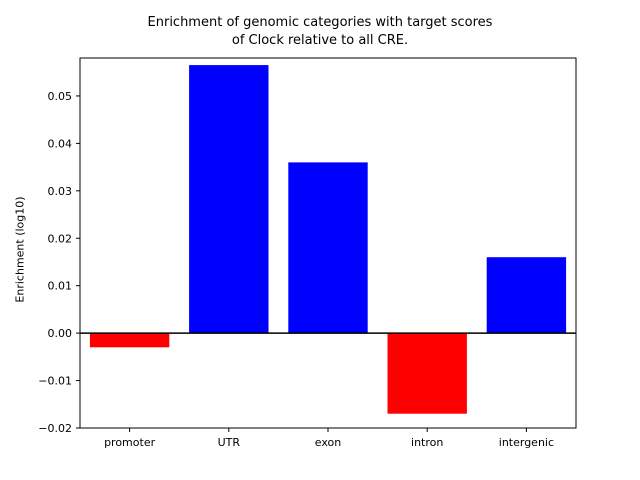  What do you see at coordinates (526, 295) in the screenshot?
I see `bar-intergenic` at bounding box center [526, 295].